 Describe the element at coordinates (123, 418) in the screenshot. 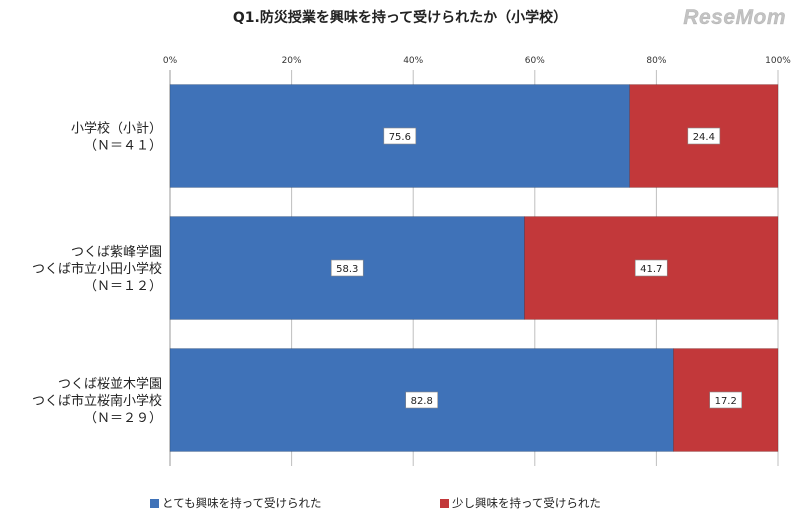

I see `category-label: （Ｎ＝２９）` at that location.